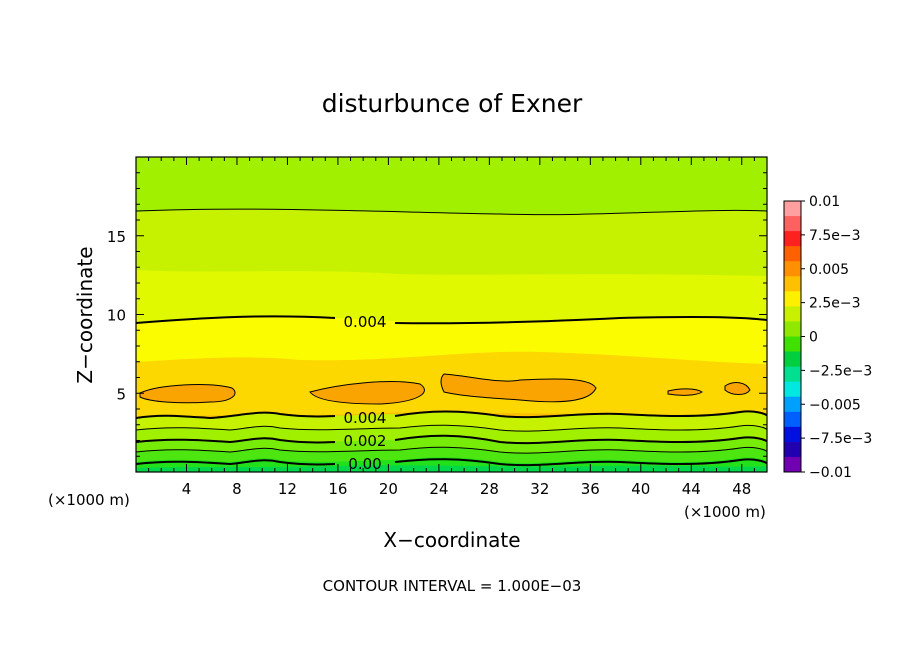  I want to click on x-tick-label: 8, so click(237, 489).